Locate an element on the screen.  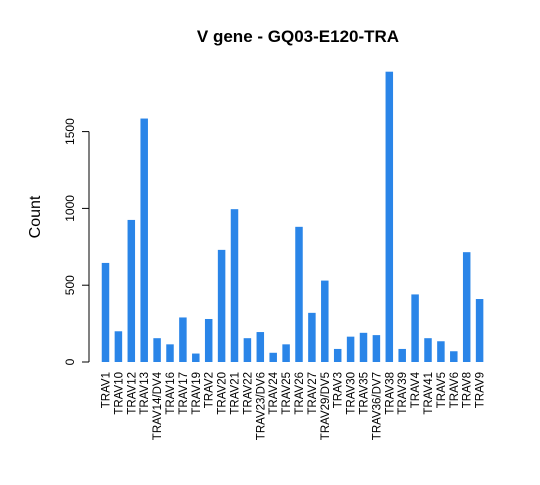
x-tick-label: TRAV30 is located at coordinates (352, 393).